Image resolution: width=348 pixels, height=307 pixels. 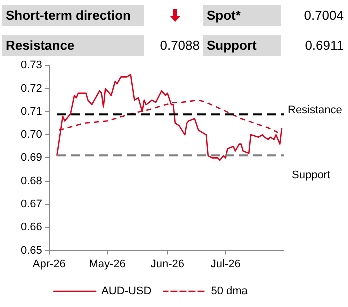 I want to click on x-tick-label: Jul-26, so click(x=225, y=264).